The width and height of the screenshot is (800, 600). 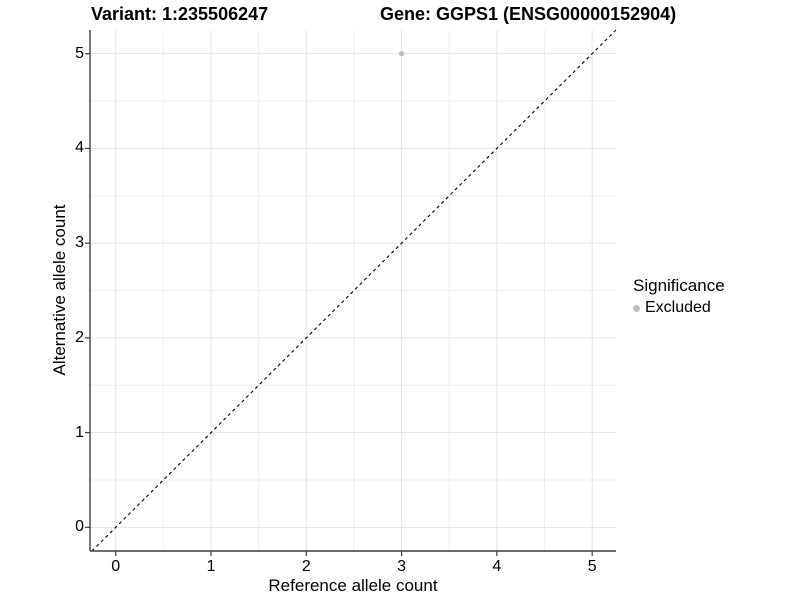 What do you see at coordinates (353, 585) in the screenshot?
I see `x-axis-label: Reference allele count` at bounding box center [353, 585].